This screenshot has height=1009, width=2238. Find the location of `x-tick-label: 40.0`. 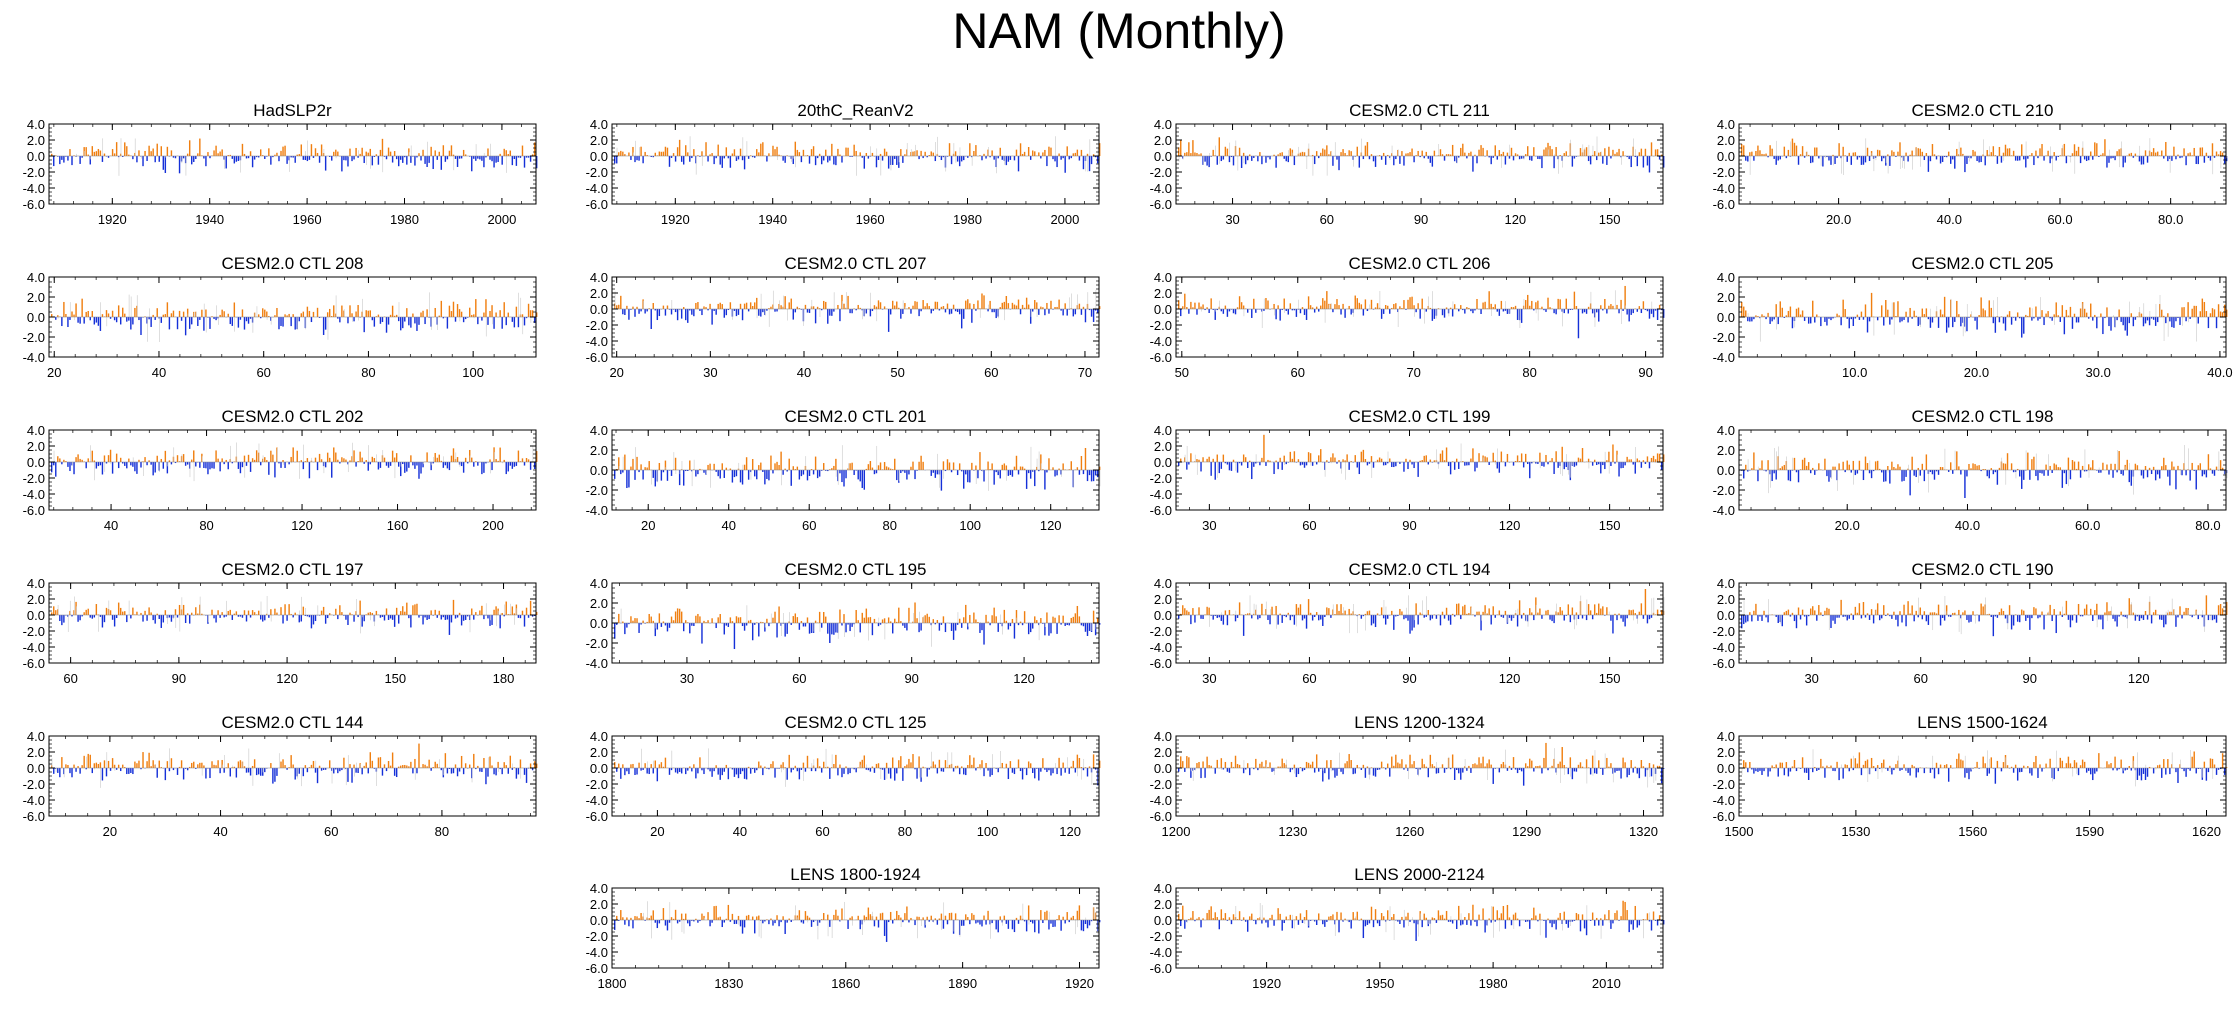

x-tick-label: 40.0 is located at coordinates (2219, 372).